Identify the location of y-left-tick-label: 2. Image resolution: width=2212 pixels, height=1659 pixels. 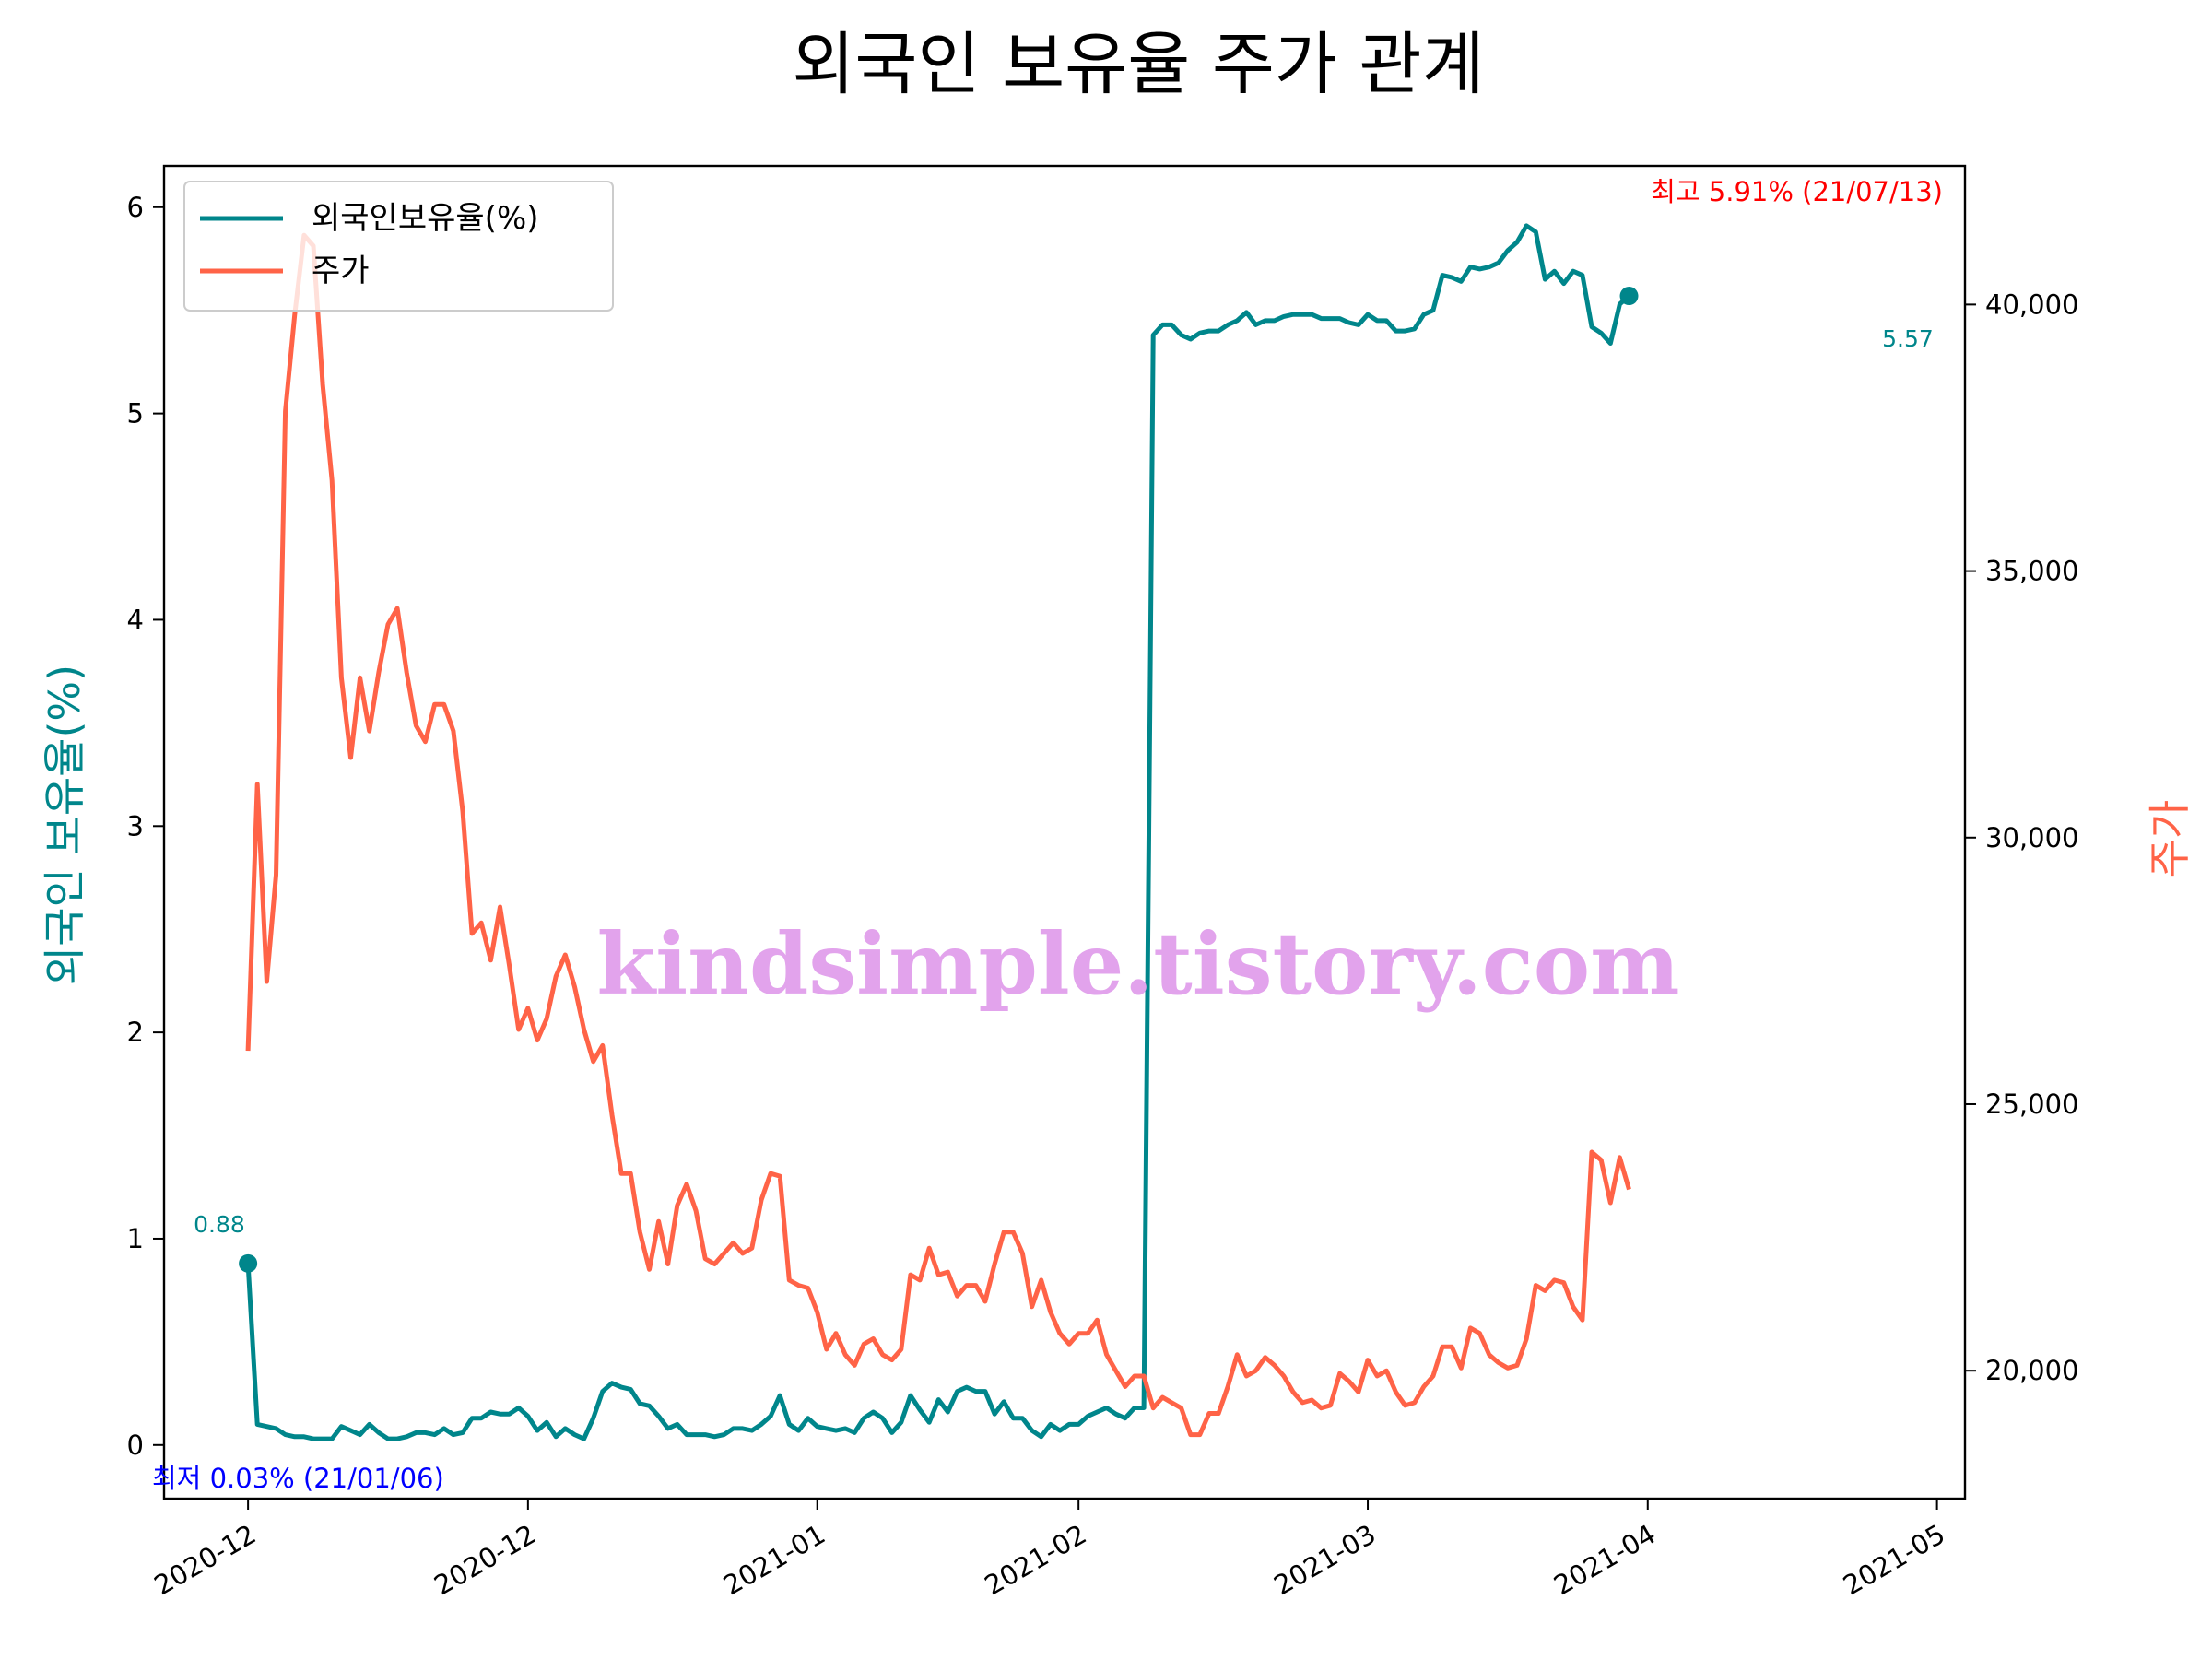
(135, 1032).